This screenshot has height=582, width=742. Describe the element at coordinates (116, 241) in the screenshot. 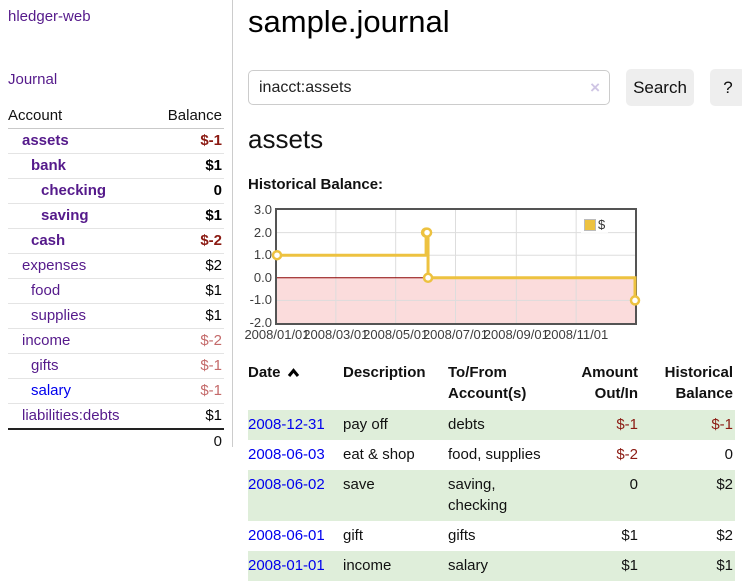

I see `sidebar-account-row: cash $-2` at that location.